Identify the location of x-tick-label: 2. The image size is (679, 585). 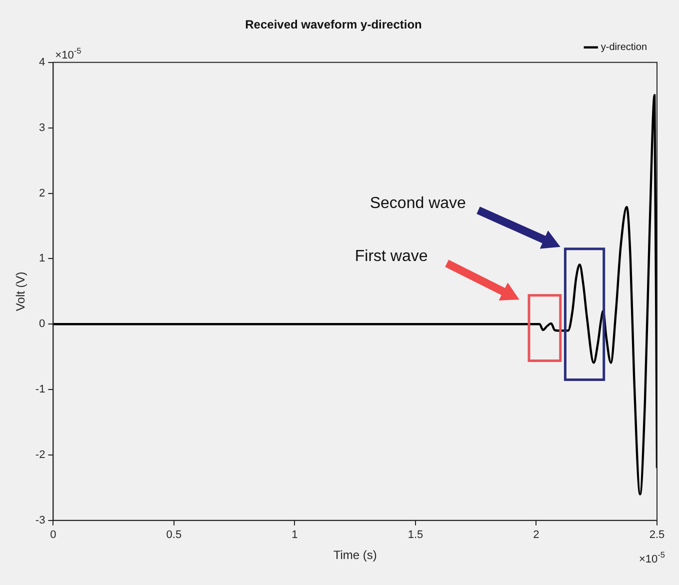
(536, 535).